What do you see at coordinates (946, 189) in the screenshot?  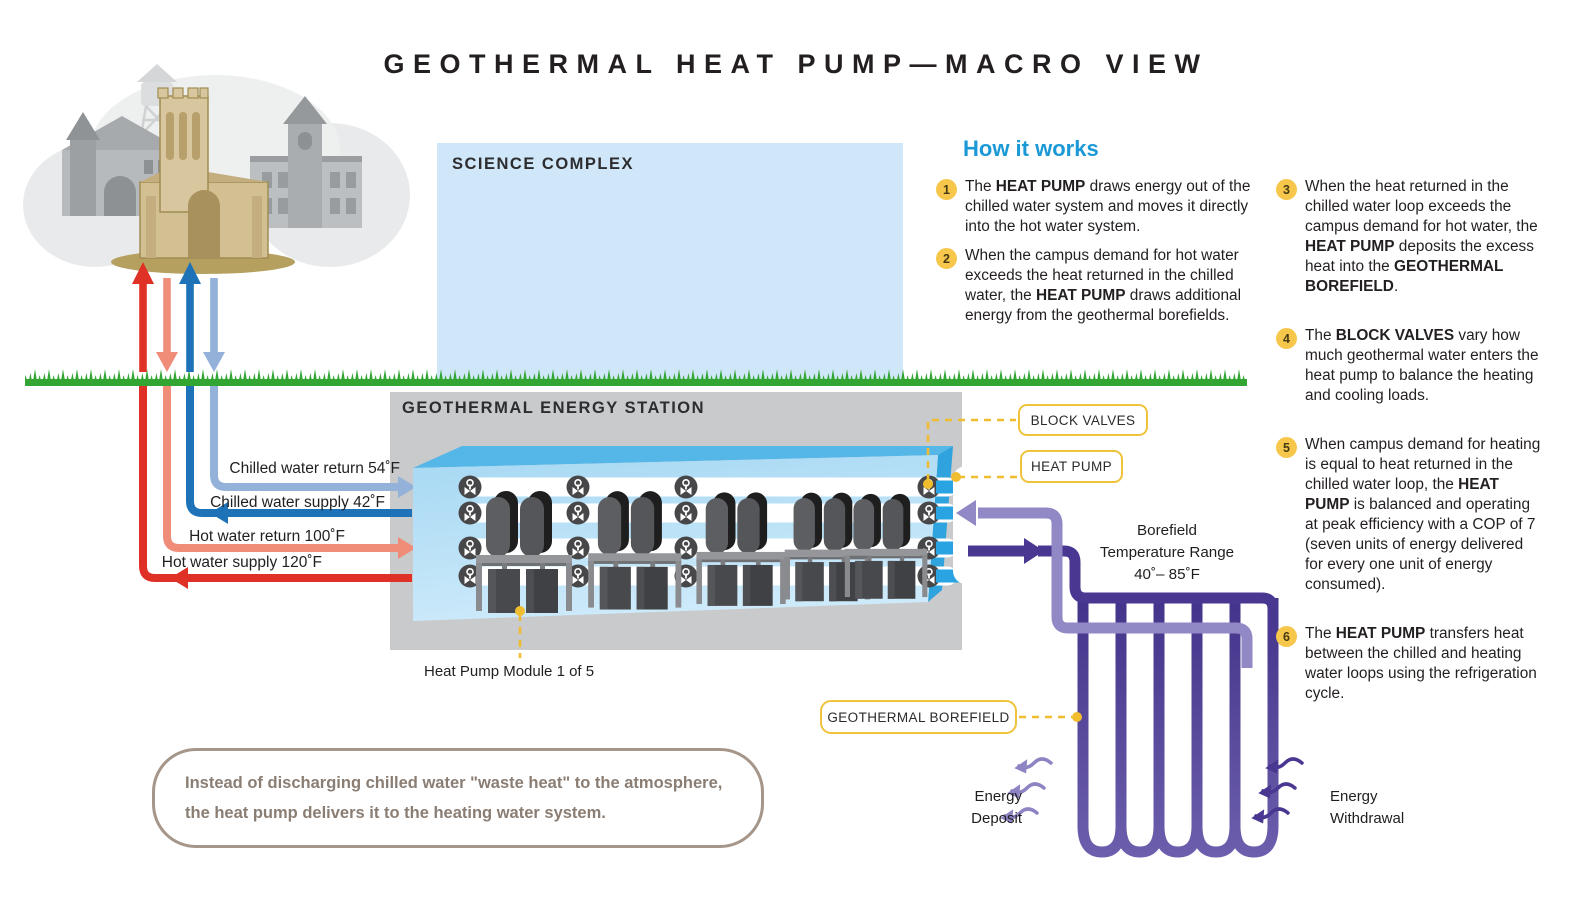 I see `step-1-badge: 1` at bounding box center [946, 189].